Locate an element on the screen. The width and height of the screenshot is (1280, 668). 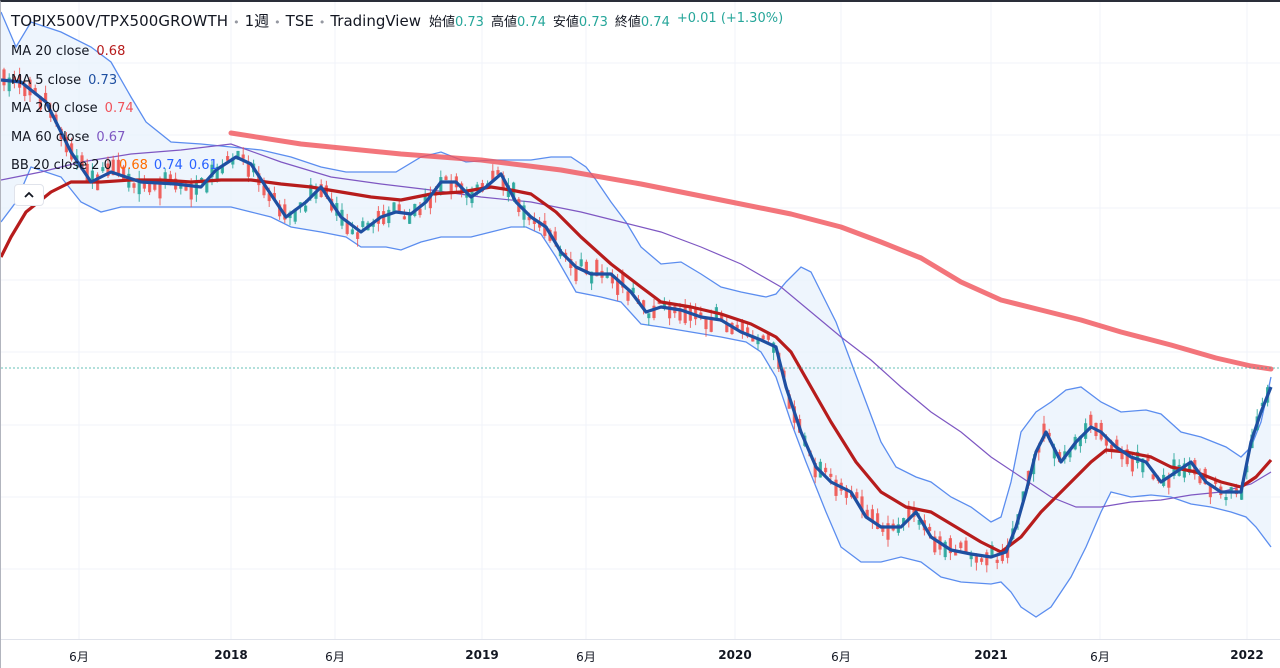
change-value: +0.01 (+1.30%) is located at coordinates (730, 18).